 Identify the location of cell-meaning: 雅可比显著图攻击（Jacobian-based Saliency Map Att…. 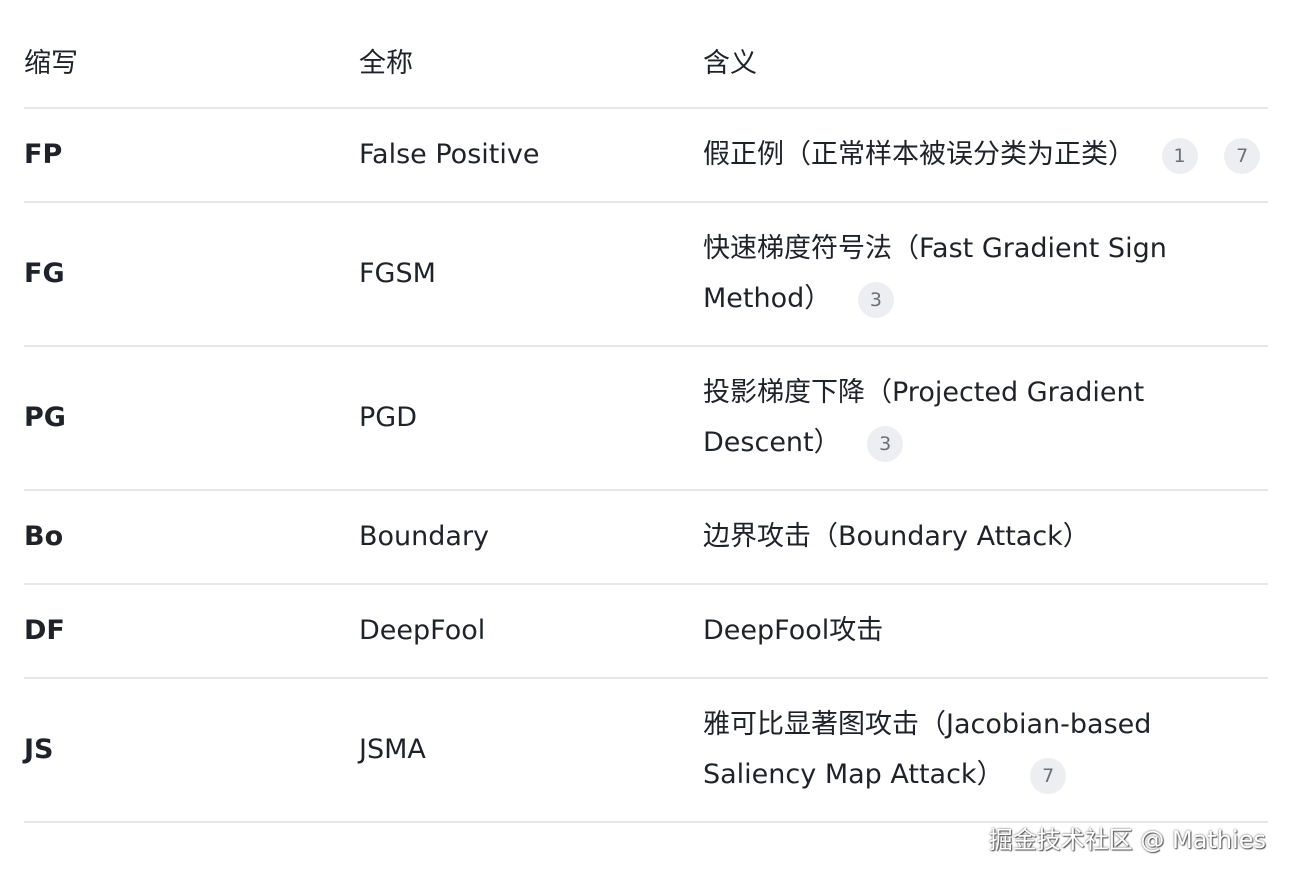
(985, 750).